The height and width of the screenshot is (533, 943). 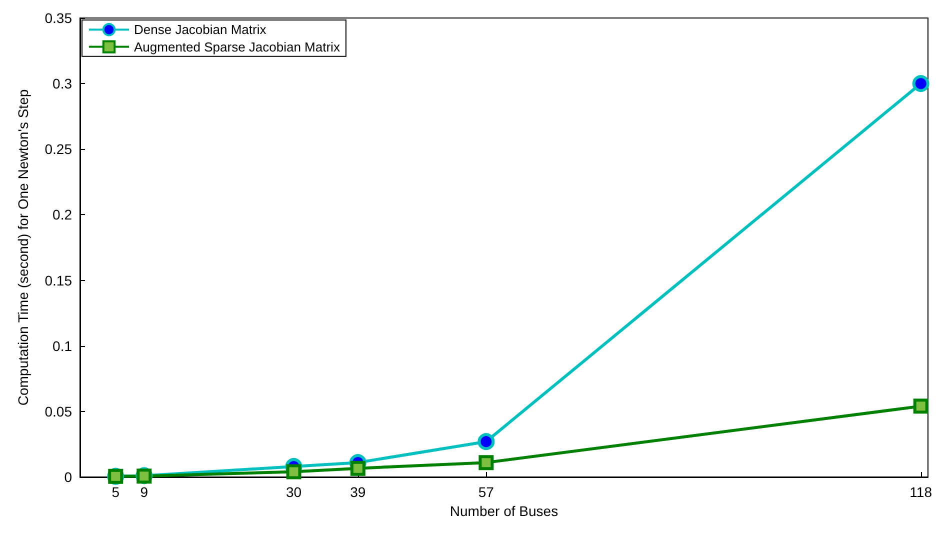 I want to click on y-tick-label: 0.2, so click(x=62, y=214).